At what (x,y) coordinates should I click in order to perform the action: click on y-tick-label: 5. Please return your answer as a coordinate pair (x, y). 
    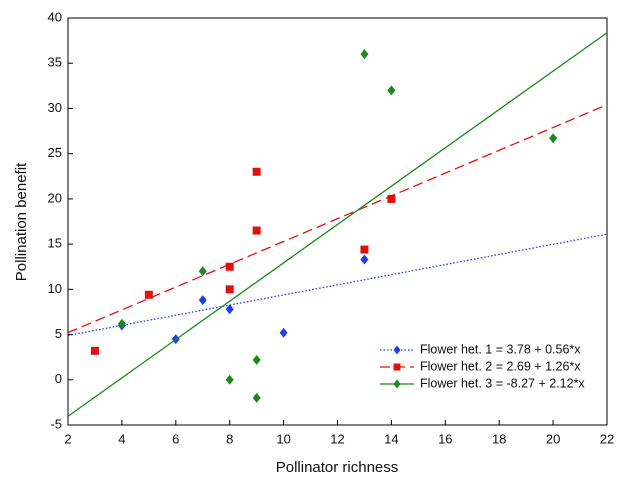
    Looking at the image, I should click on (58, 333).